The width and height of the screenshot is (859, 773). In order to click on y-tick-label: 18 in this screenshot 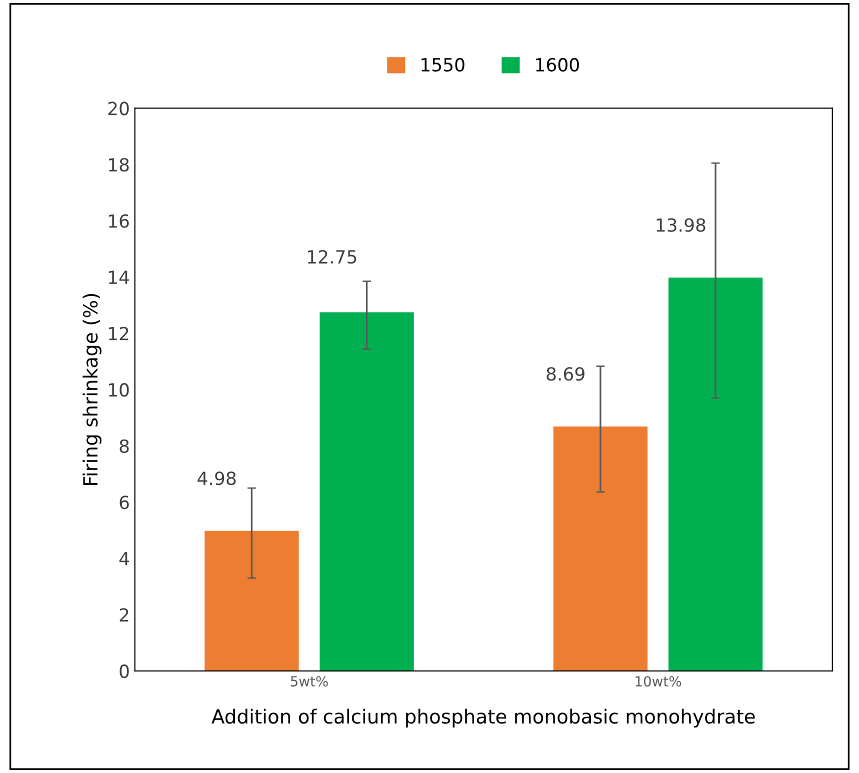, I will do `click(119, 165)`.